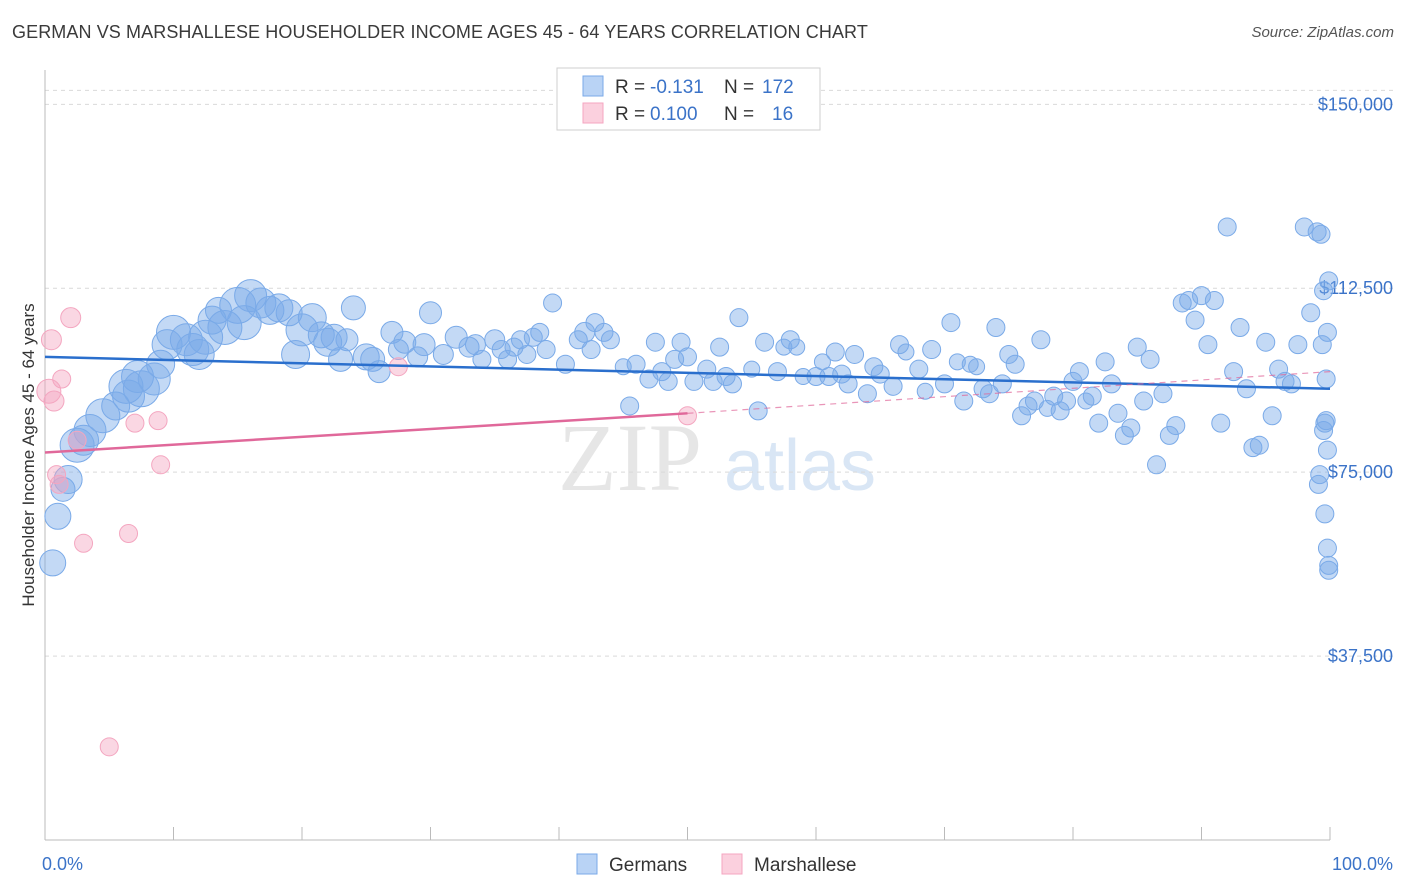 The width and height of the screenshot is (1406, 892). What do you see at coordinates (716, 864) in the screenshot?
I see `bottom-legend: Germans Marshallese` at bounding box center [716, 864].